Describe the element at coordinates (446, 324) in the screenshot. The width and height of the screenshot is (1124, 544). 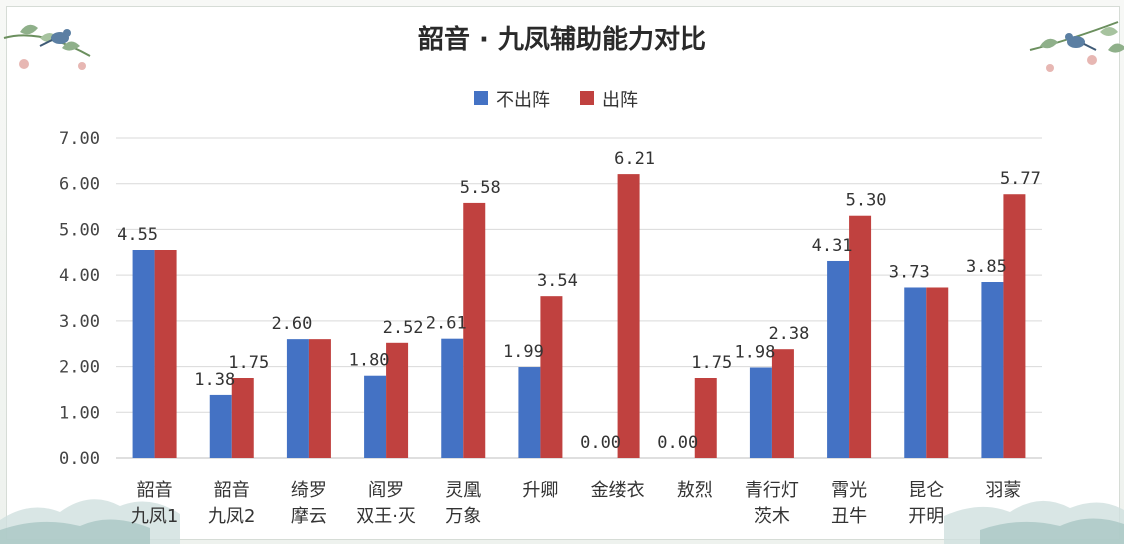
I see `data-label: 2.61` at that location.